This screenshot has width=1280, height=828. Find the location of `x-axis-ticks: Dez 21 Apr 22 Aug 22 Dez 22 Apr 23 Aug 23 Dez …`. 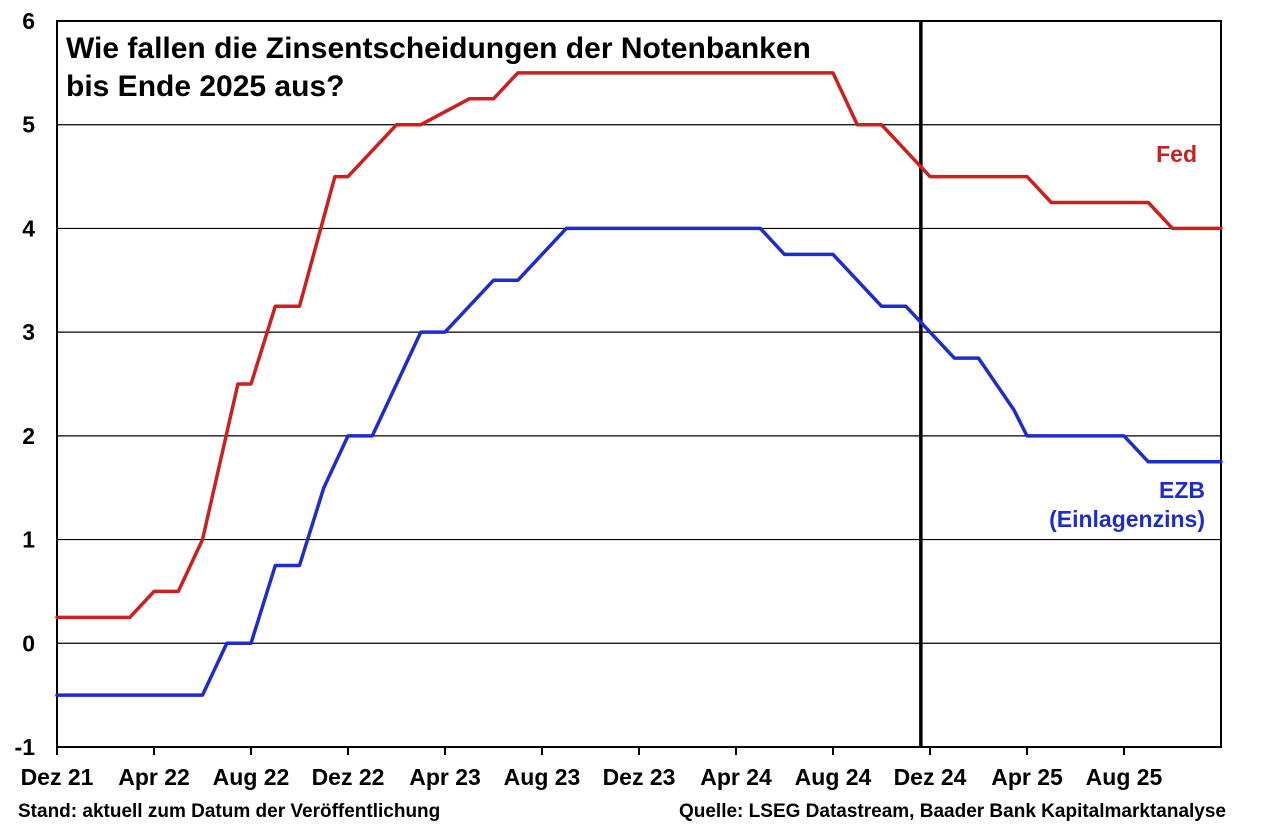

x-axis-ticks: Dez 21 Apr 22 Aug 22 Dez 22 Apr 23 Aug 23 Dez … is located at coordinates (592, 768).